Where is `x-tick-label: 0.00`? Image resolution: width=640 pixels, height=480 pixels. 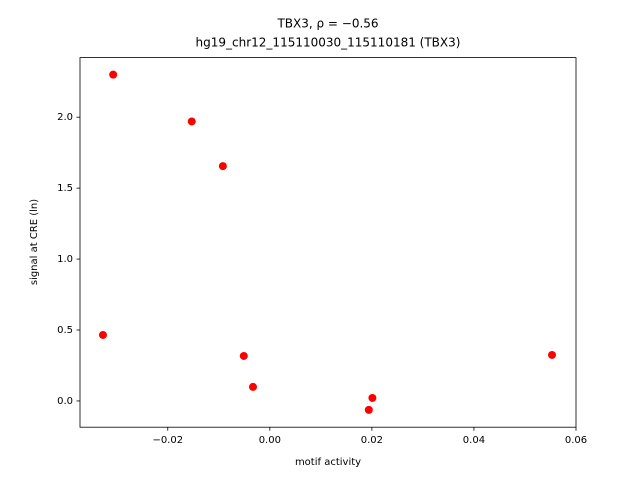
x-tick-label: 0.00 is located at coordinates (270, 440).